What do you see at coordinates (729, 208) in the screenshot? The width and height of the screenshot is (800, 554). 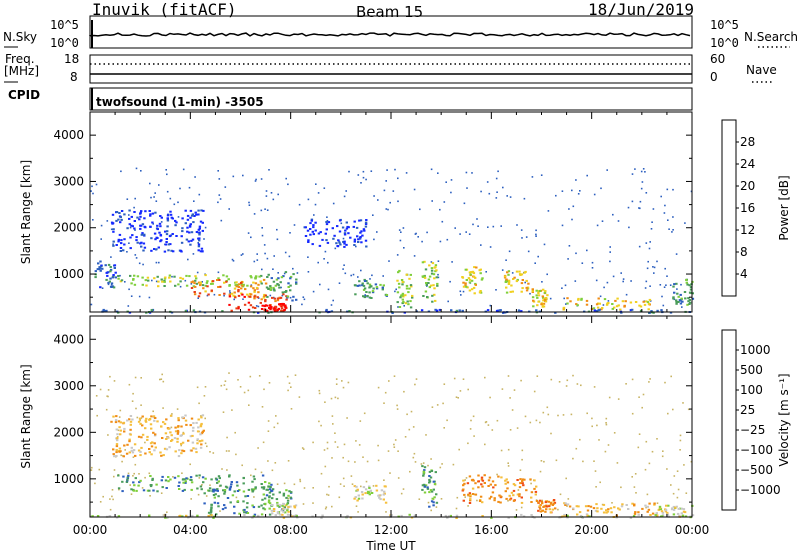 I see `colorbar-frame` at bounding box center [729, 208].